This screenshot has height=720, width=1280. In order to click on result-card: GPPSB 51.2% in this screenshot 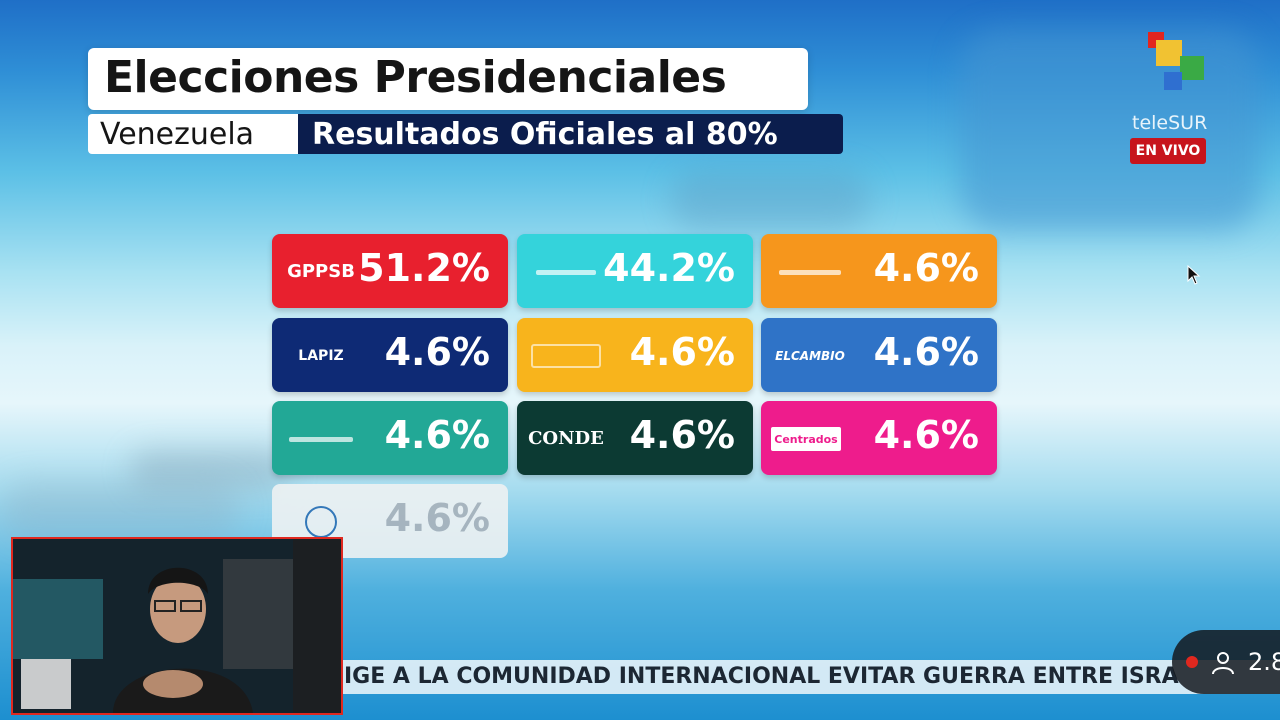, I will do `click(390, 271)`.